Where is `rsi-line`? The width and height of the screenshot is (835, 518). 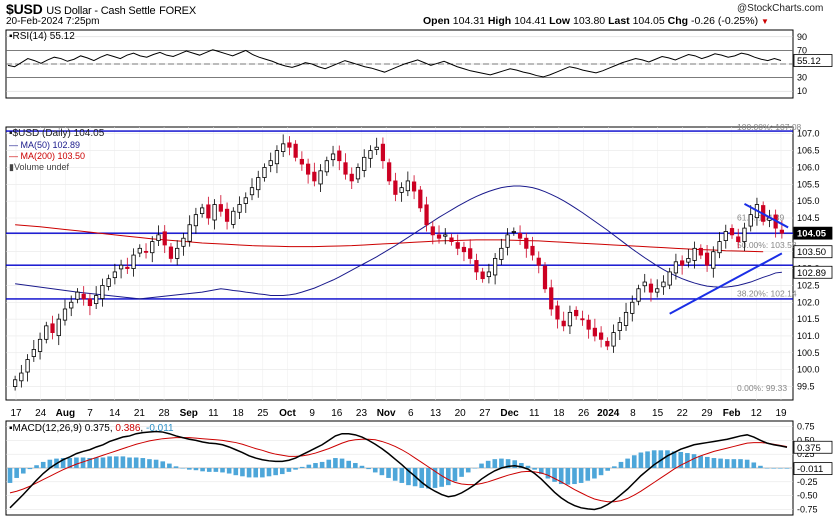
rsi-line is located at coordinates (394, 63).